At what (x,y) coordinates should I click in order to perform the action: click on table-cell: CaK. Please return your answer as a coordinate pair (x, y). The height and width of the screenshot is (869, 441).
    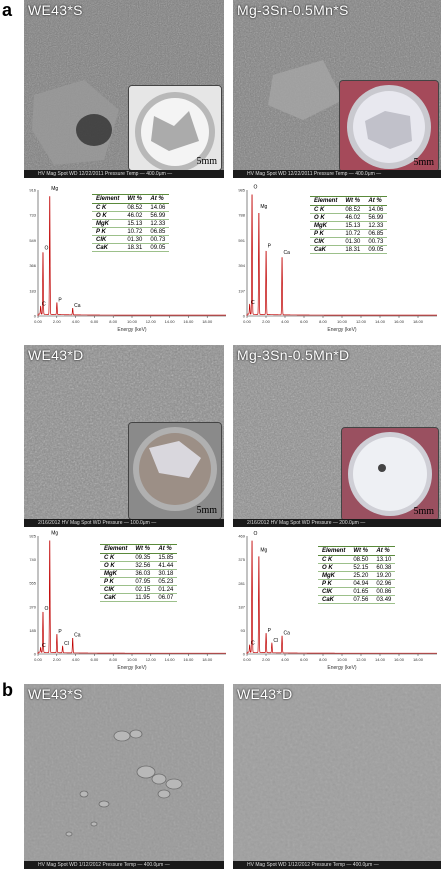
    Looking at the image, I should click on (326, 249).